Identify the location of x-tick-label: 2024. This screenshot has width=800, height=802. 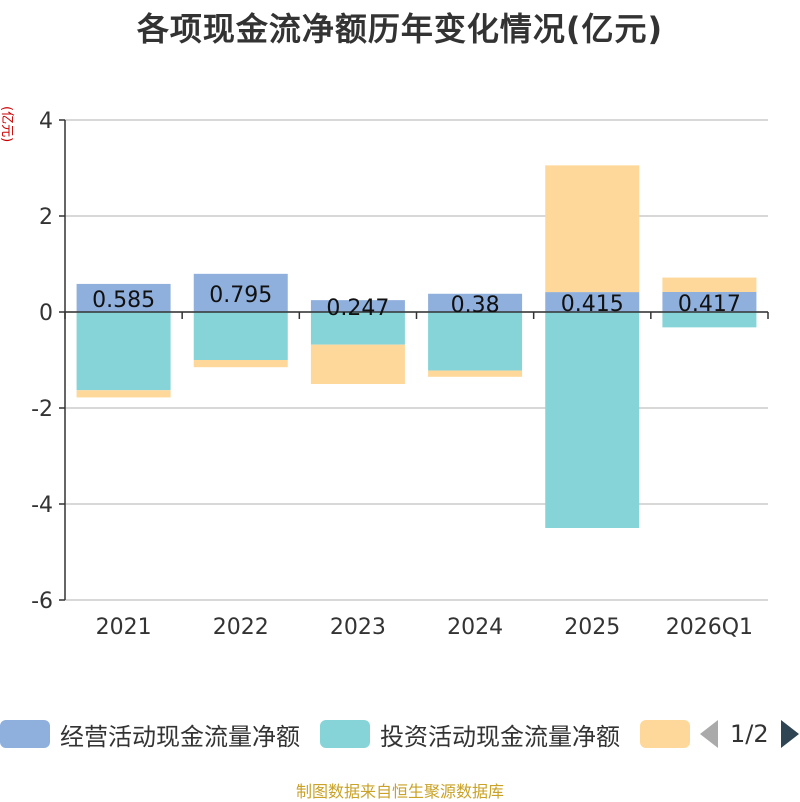
(475, 627).